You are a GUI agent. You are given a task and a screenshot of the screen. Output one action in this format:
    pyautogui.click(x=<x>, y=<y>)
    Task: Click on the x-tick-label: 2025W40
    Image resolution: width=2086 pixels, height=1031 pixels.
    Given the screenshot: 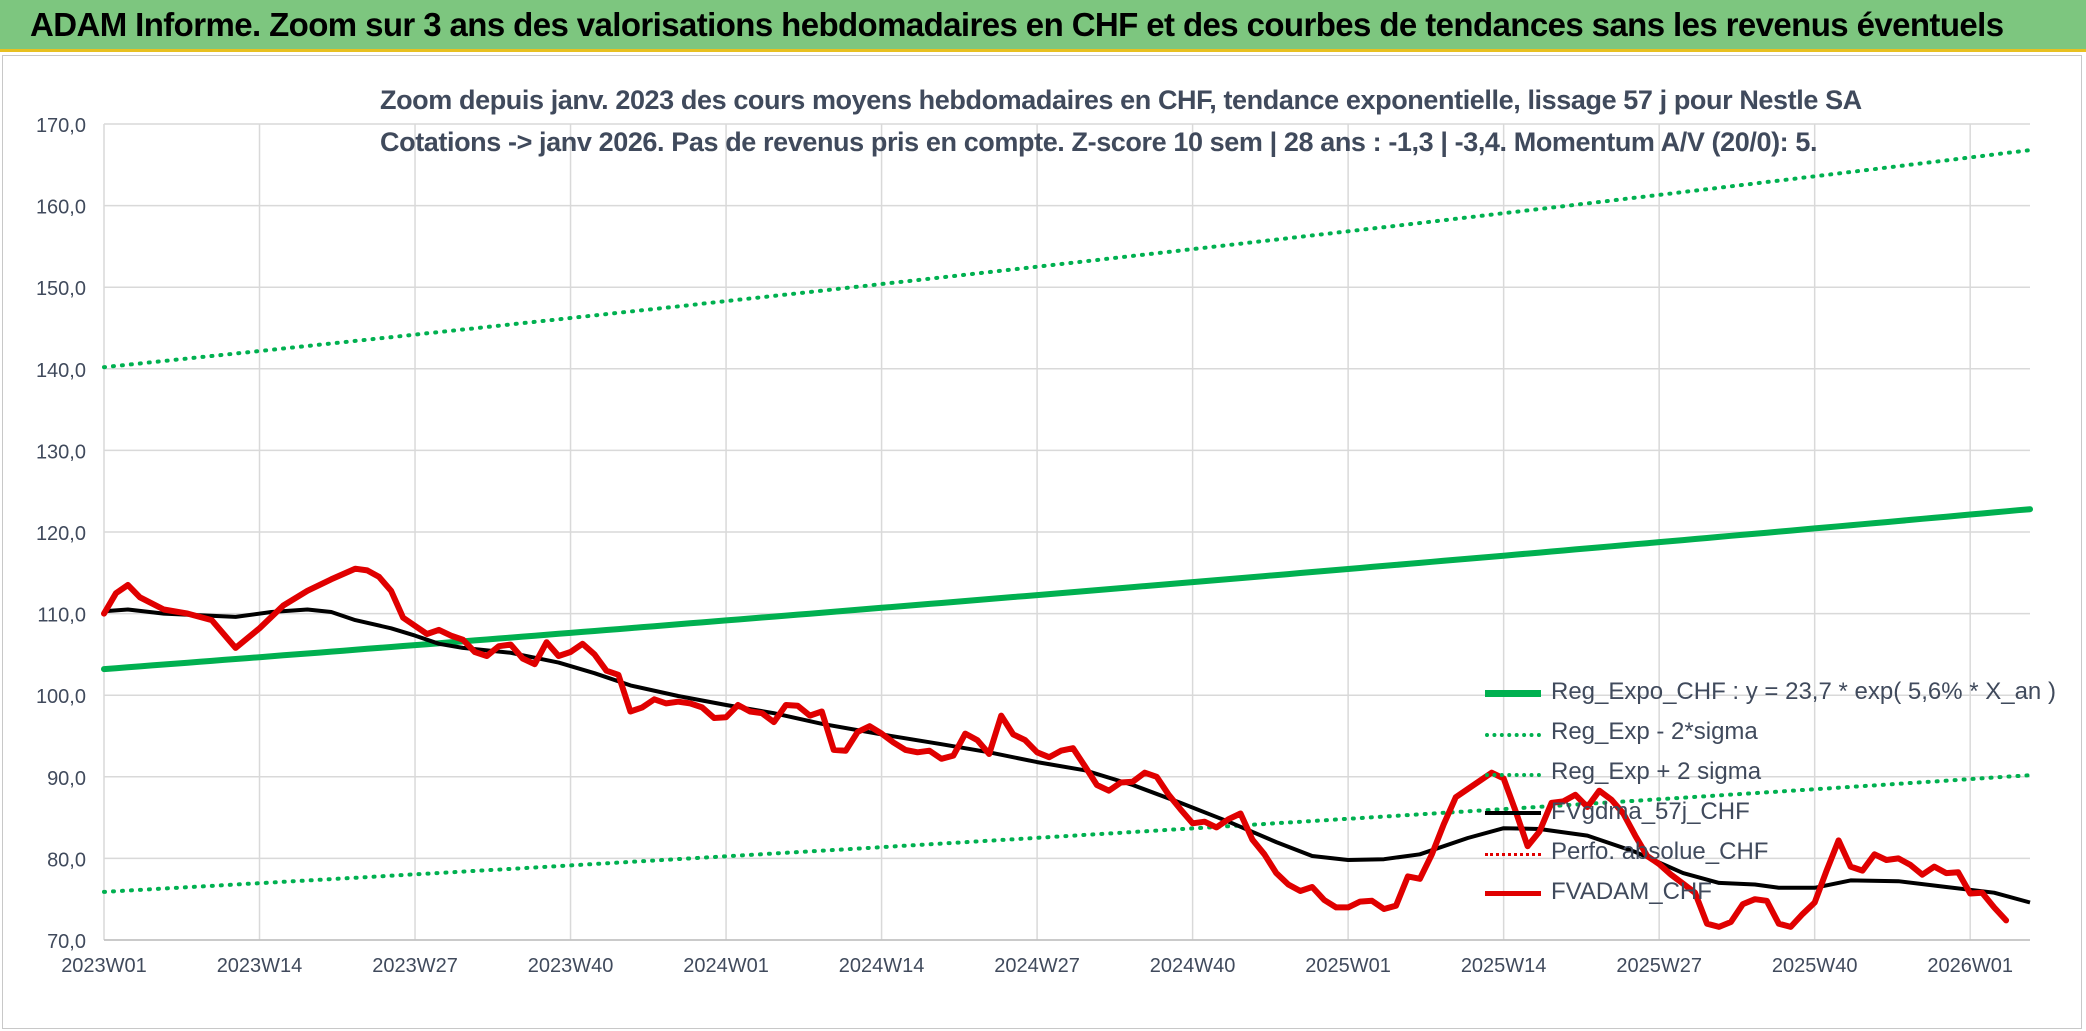 What is the action you would take?
    pyautogui.click(x=1815, y=966)
    